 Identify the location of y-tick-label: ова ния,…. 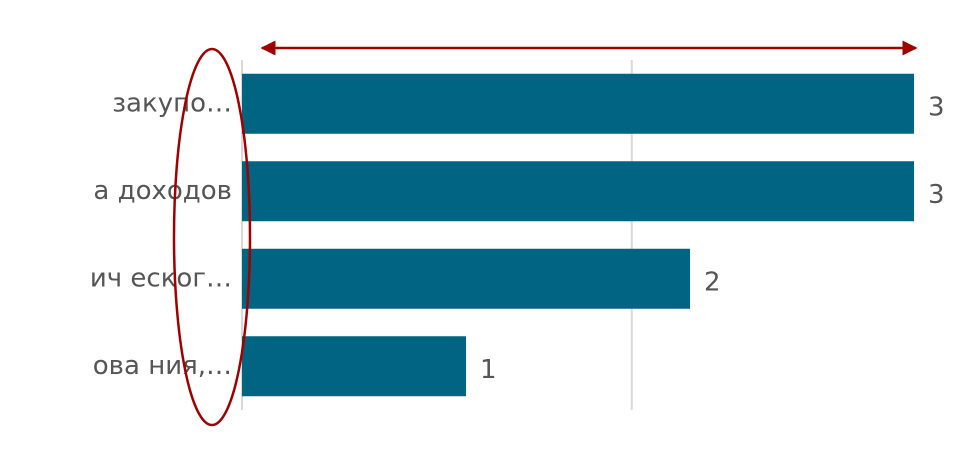
(162, 366).